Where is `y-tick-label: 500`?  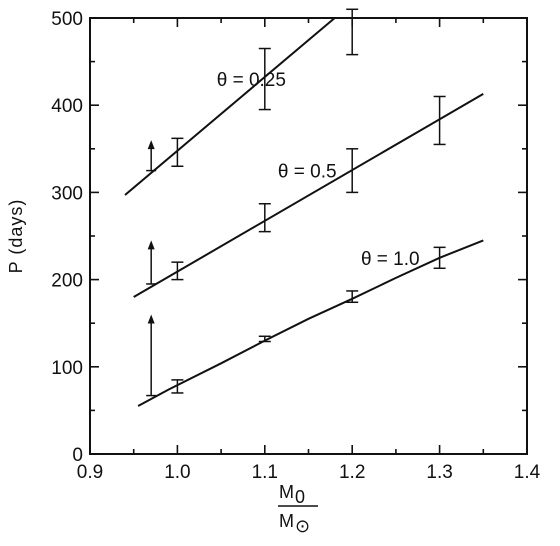 y-tick-label: 500 is located at coordinates (67, 19).